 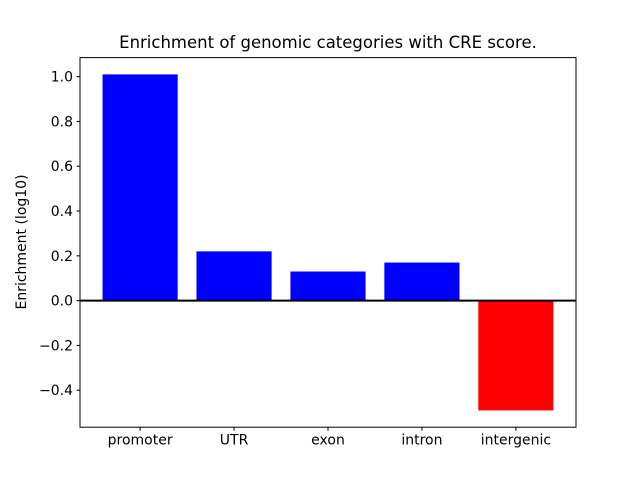 What do you see at coordinates (328, 441) in the screenshot?
I see `x-tick-label-exon: exon` at bounding box center [328, 441].